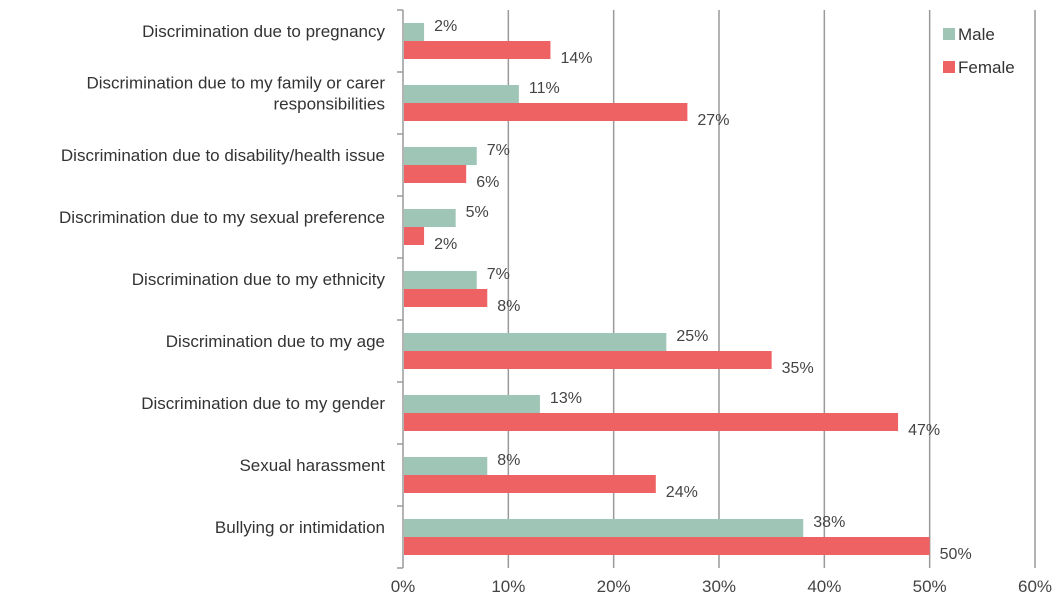 Image resolution: width=1054 pixels, height=599 pixels. Describe the element at coordinates (445, 244) in the screenshot. I see `data-label-female: 2%` at that location.